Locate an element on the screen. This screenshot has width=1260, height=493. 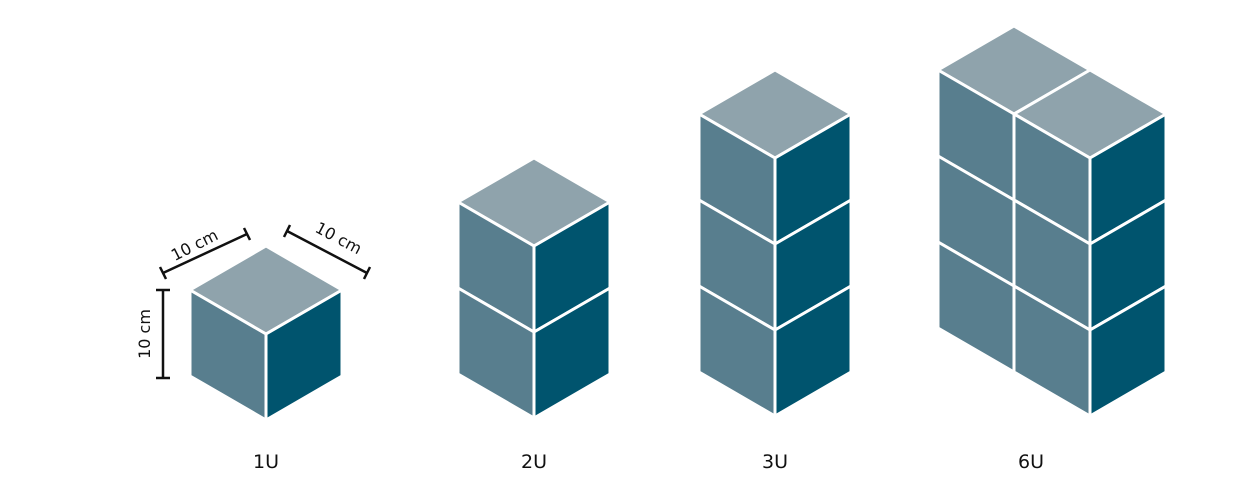
cube-1u-right-face is located at coordinates (304, 355).